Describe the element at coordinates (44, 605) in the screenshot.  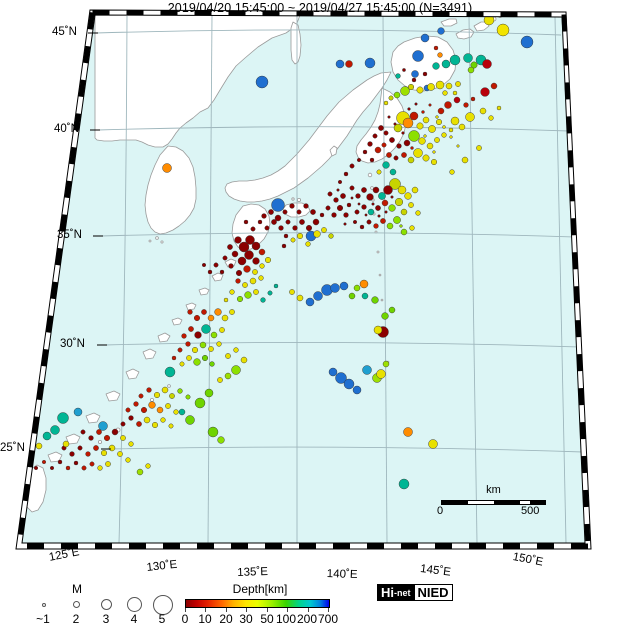
I see `magnitude-symbol-m1` at that location.